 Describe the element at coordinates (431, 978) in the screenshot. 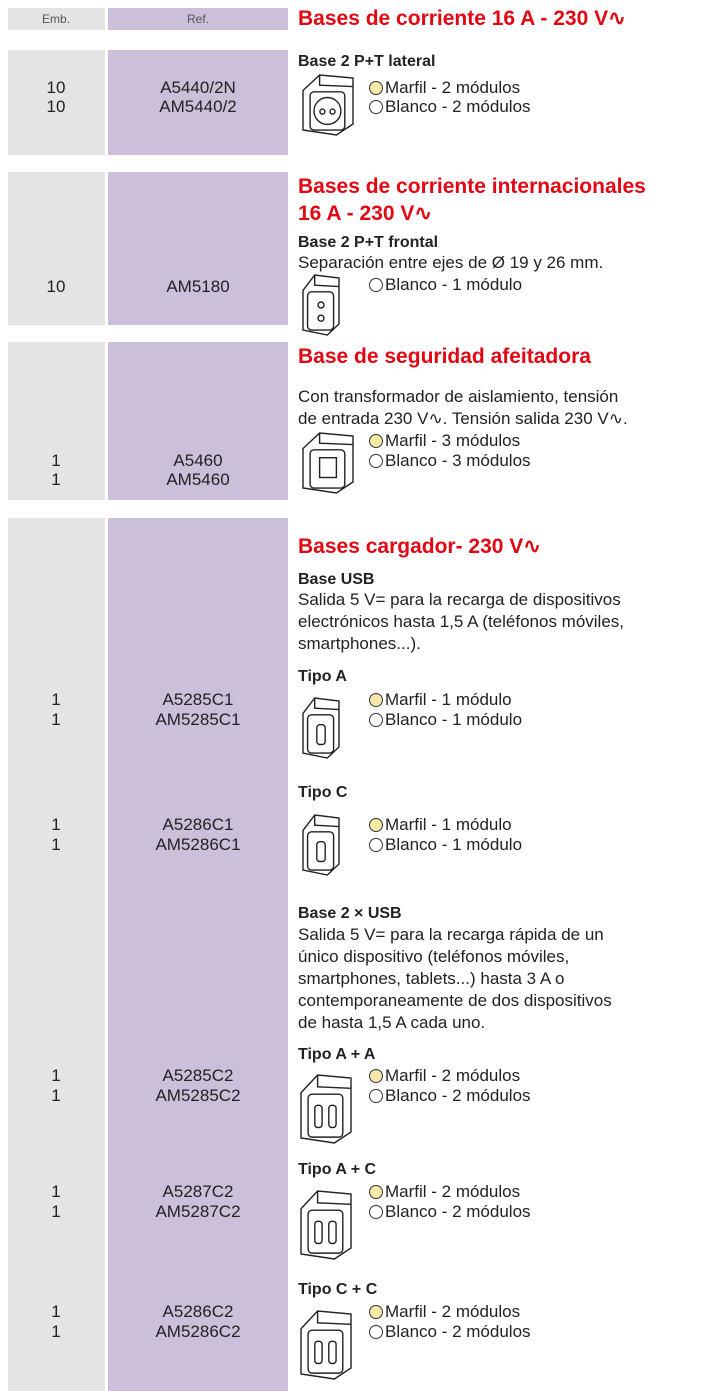

I see `description: smartphones, tablets...) hasta 3 A o` at that location.